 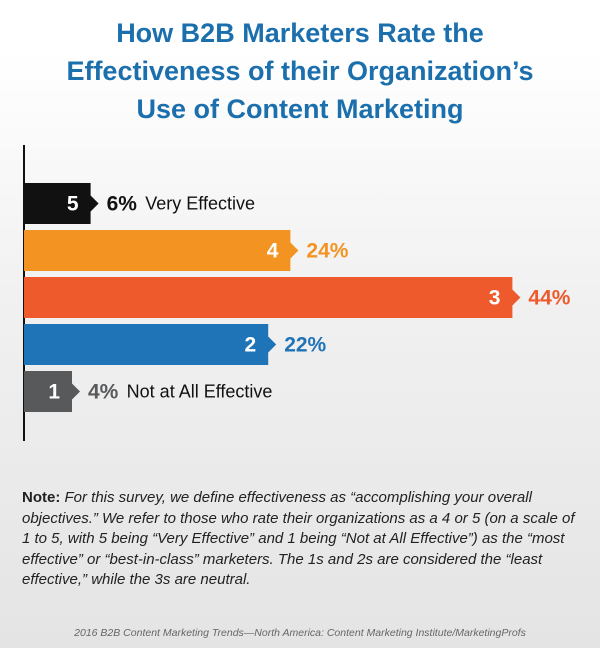 What do you see at coordinates (251, 345) in the screenshot?
I see `bar-category-label: 2` at bounding box center [251, 345].